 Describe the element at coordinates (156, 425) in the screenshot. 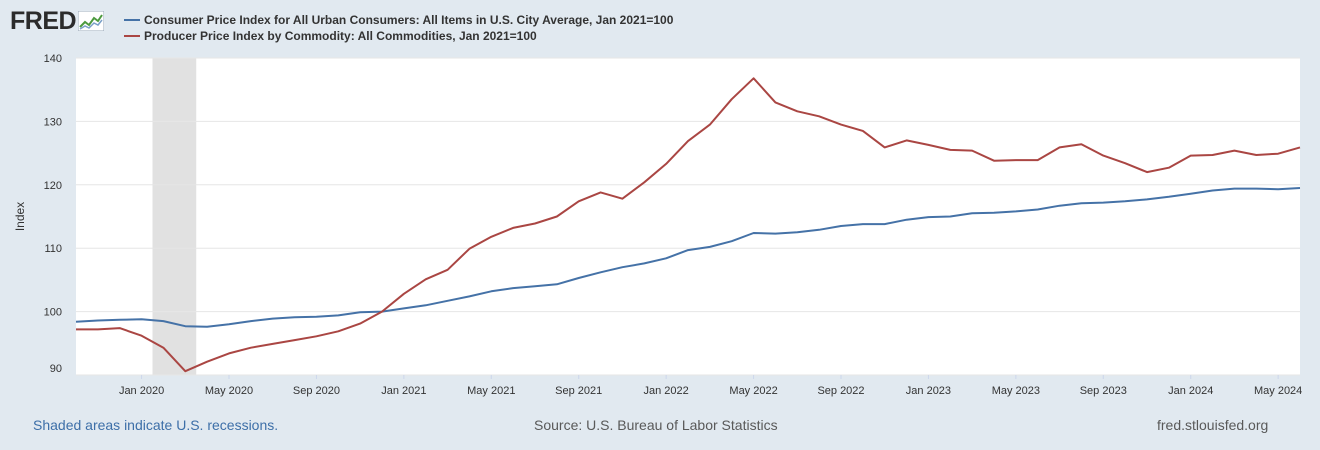

I see `recession-note-link: Shaded areas indicate U.S. recessions.` at that location.